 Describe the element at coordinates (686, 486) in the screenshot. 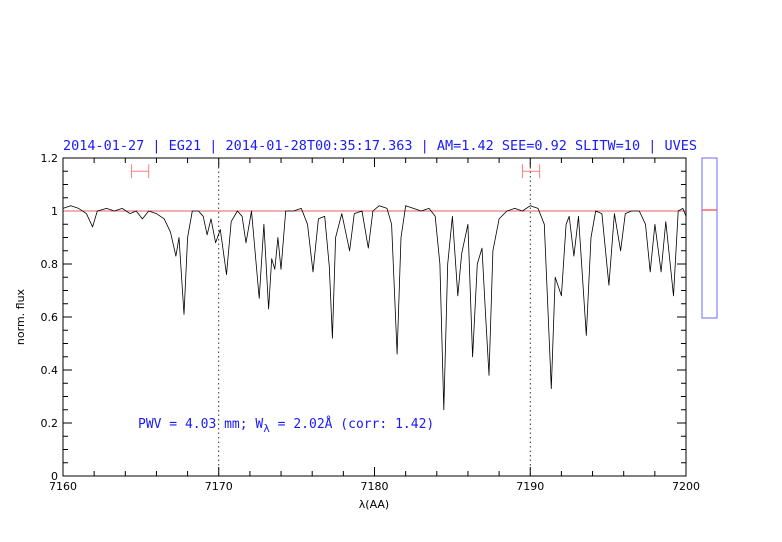

I see `x-tick-label: 7200` at that location.